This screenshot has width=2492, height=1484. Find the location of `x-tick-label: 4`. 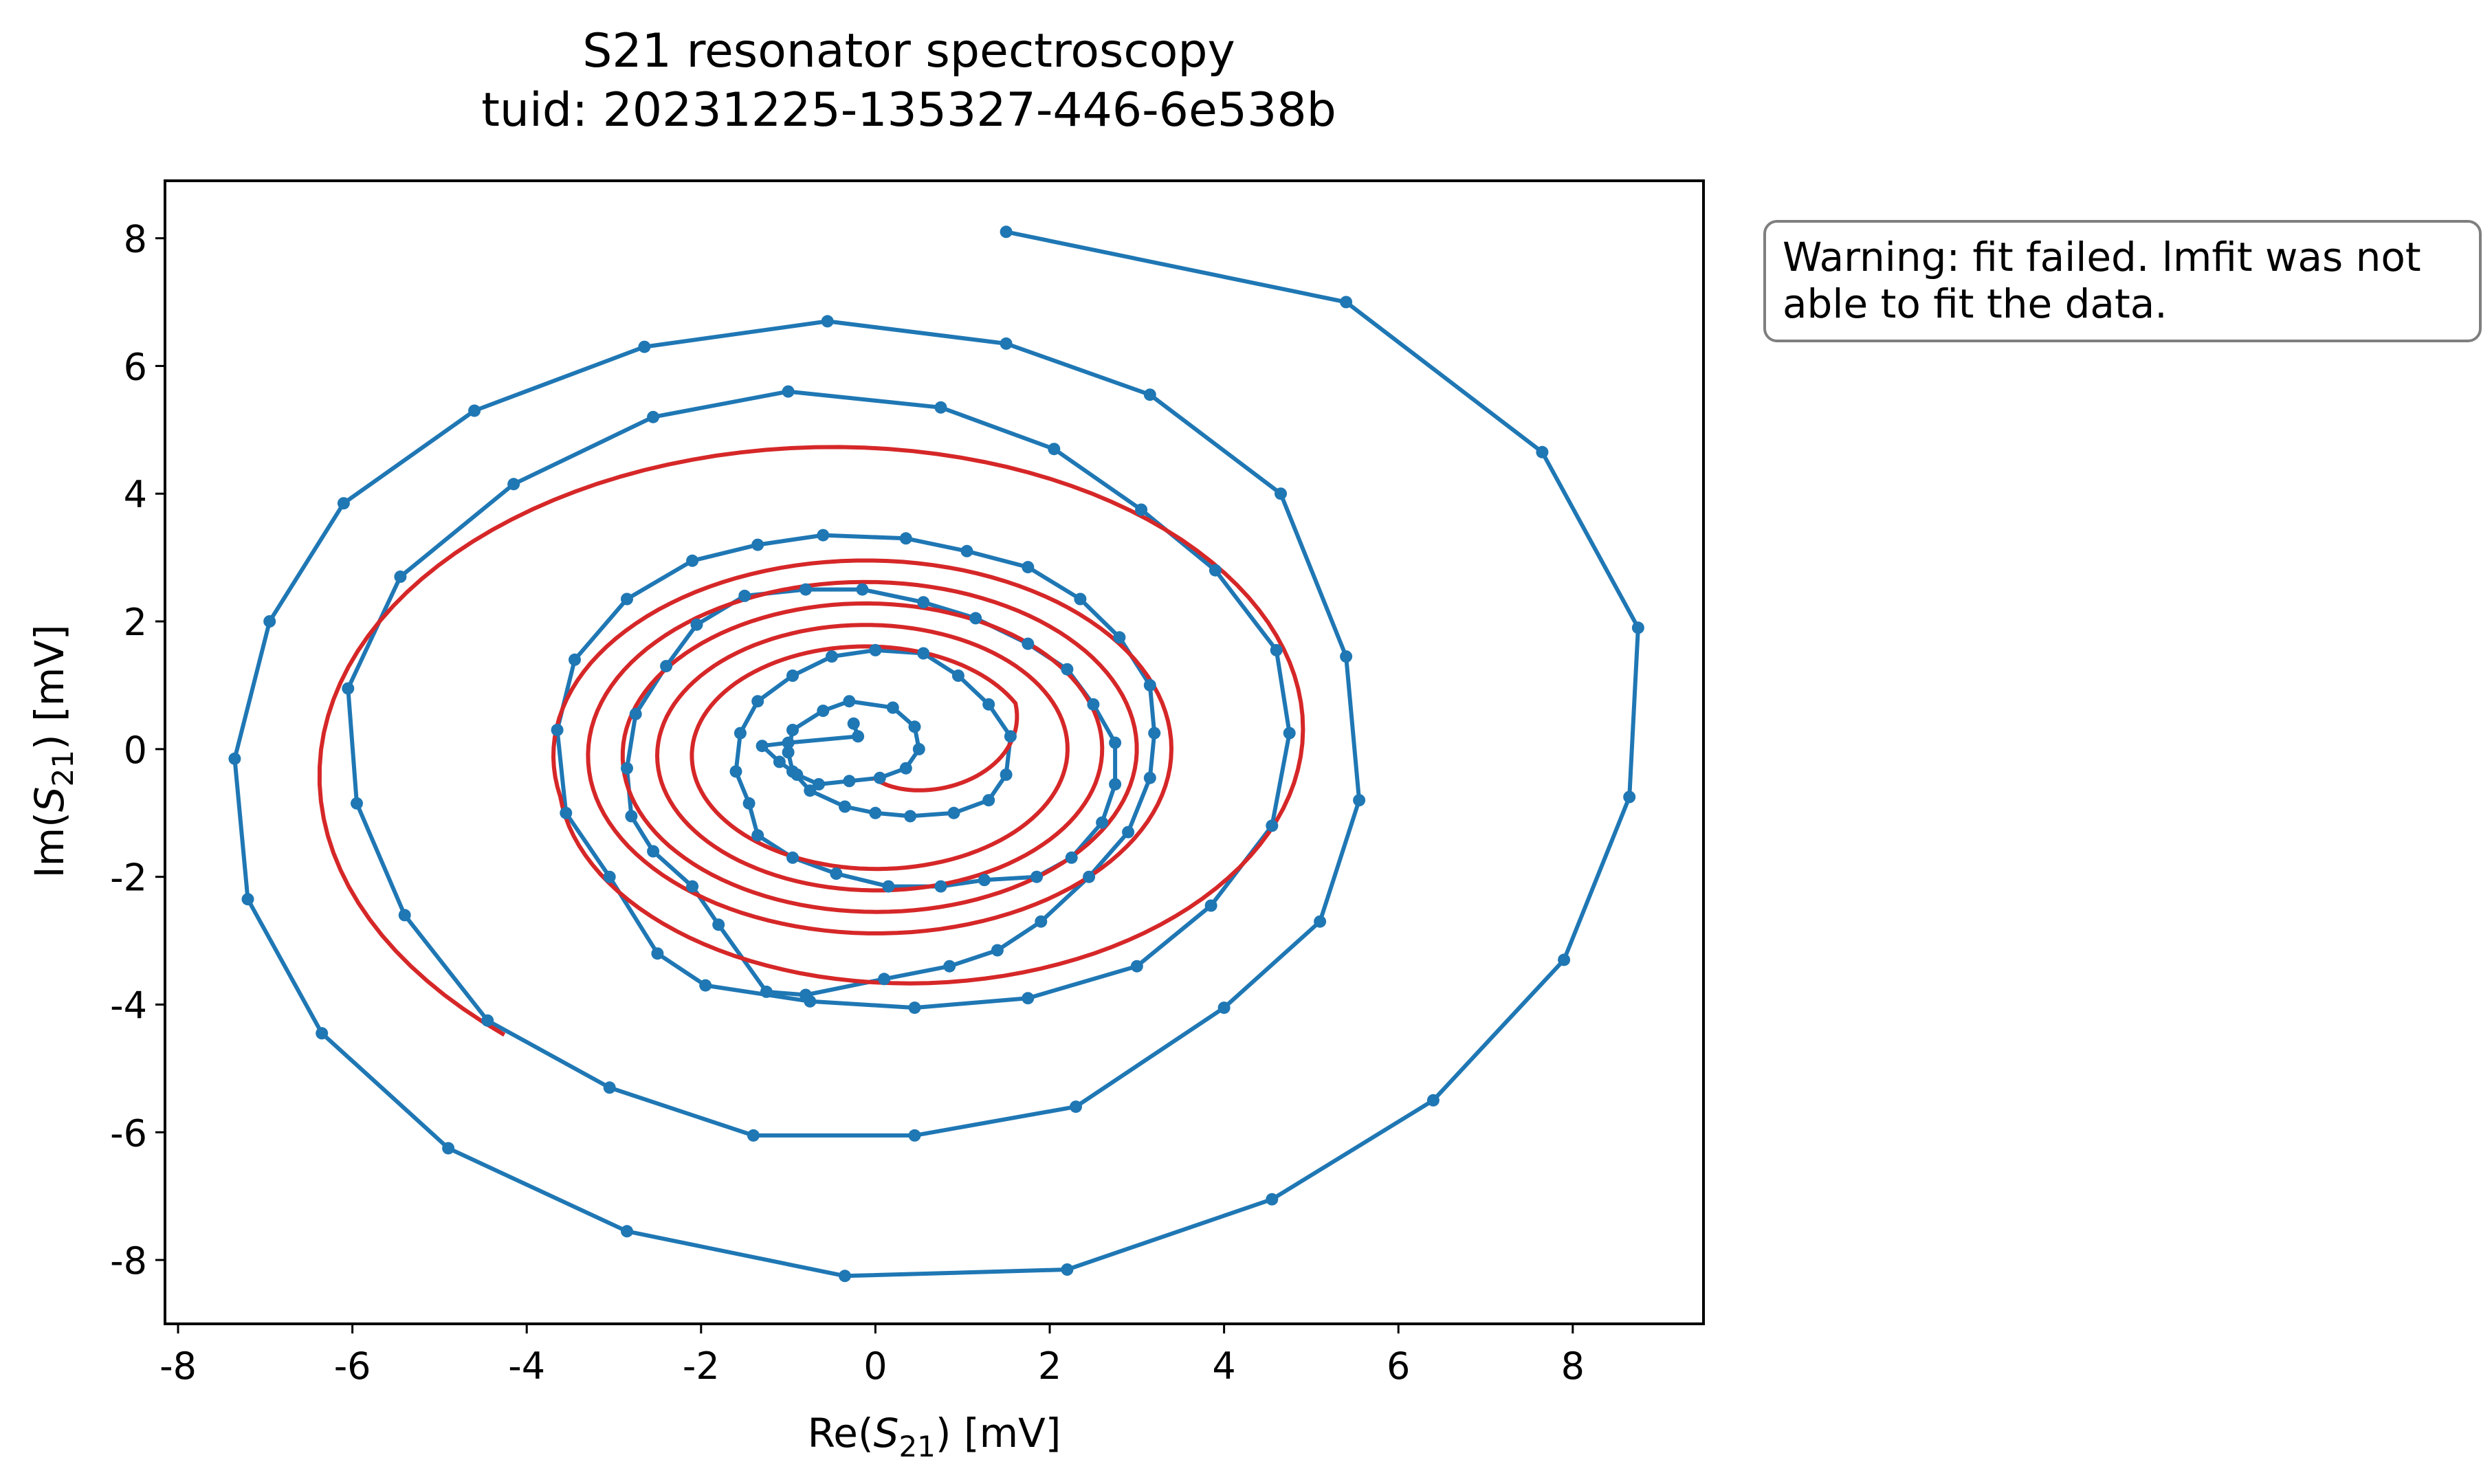

x-tick-label: 4 is located at coordinates (1223, 1366).